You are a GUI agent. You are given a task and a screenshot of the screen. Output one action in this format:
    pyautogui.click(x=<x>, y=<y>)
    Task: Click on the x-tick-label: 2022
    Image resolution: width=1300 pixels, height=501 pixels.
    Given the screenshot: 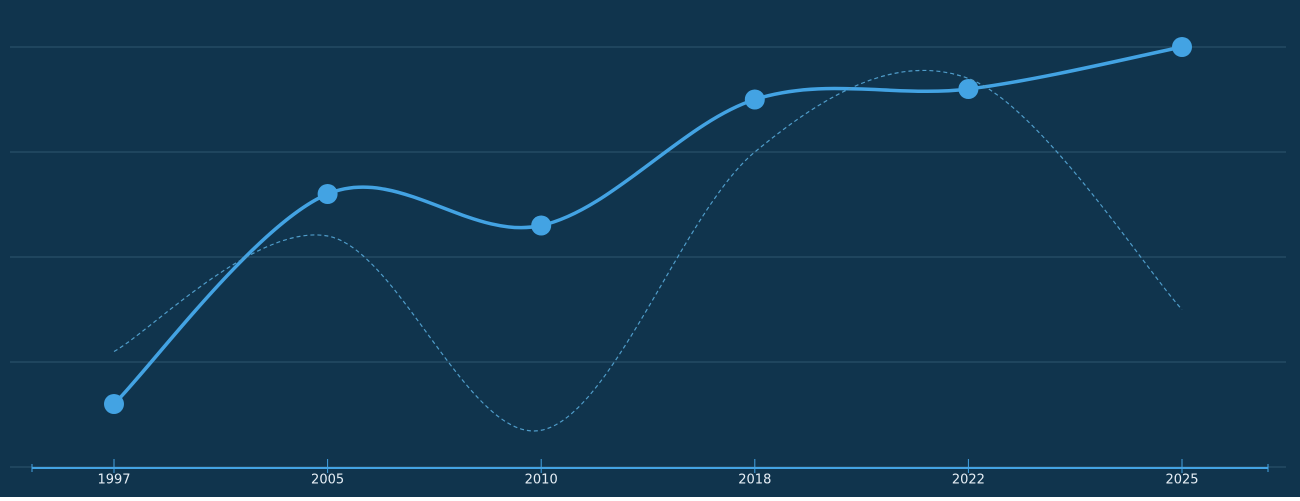 What is the action you would take?
    pyautogui.click(x=968, y=480)
    